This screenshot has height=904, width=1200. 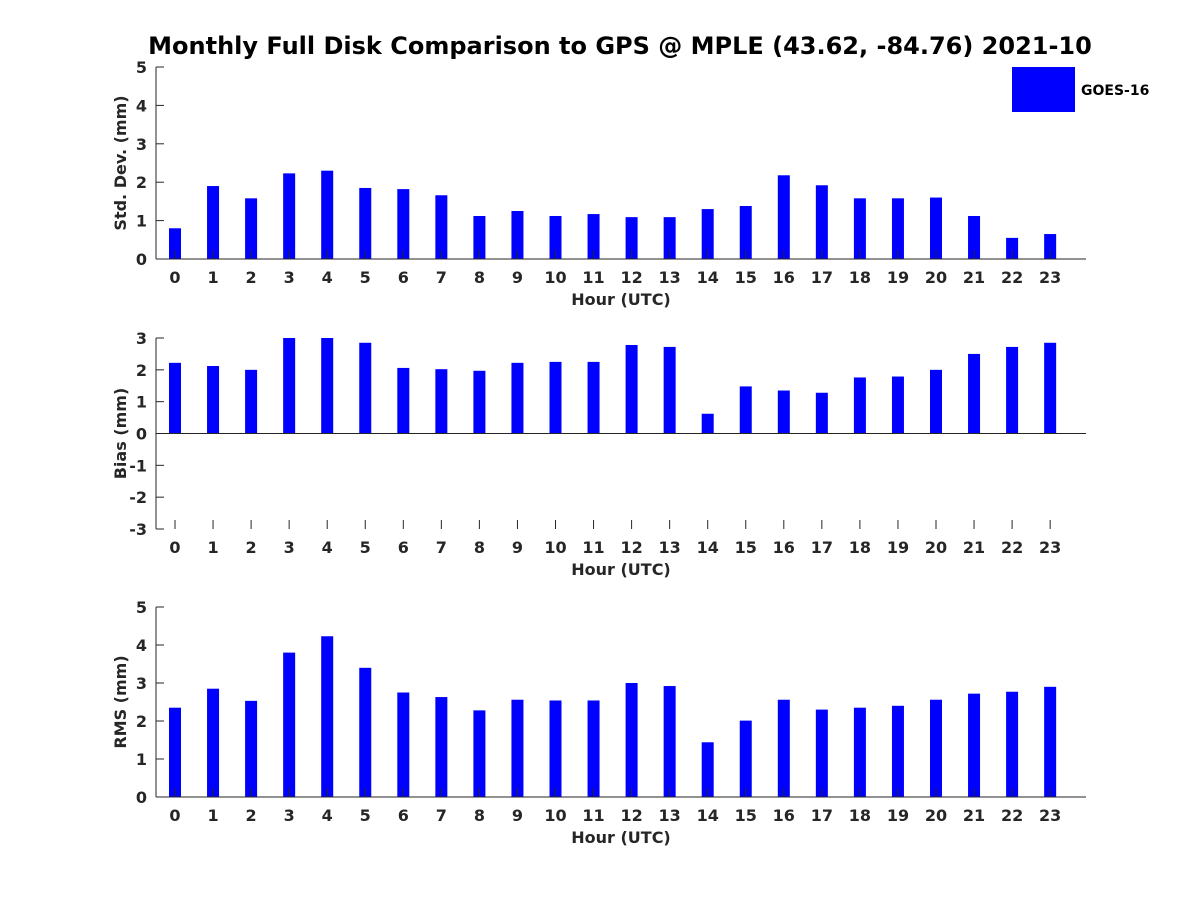 I want to click on y-axis-label: RMS (mm), so click(x=120, y=701).